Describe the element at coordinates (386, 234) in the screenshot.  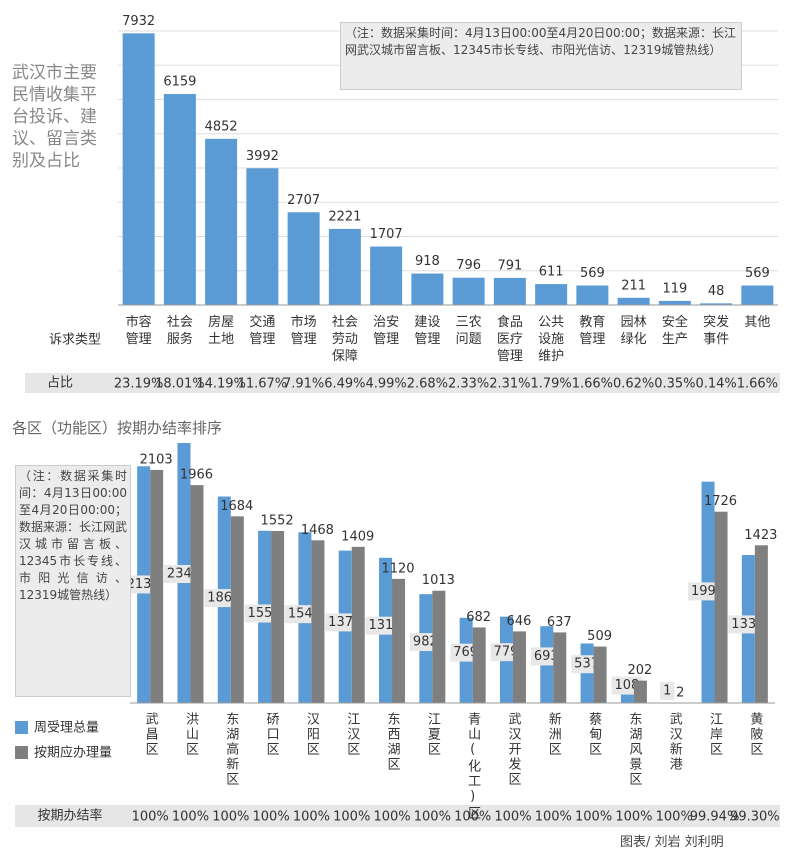
I see `value-label: 1707` at that location.